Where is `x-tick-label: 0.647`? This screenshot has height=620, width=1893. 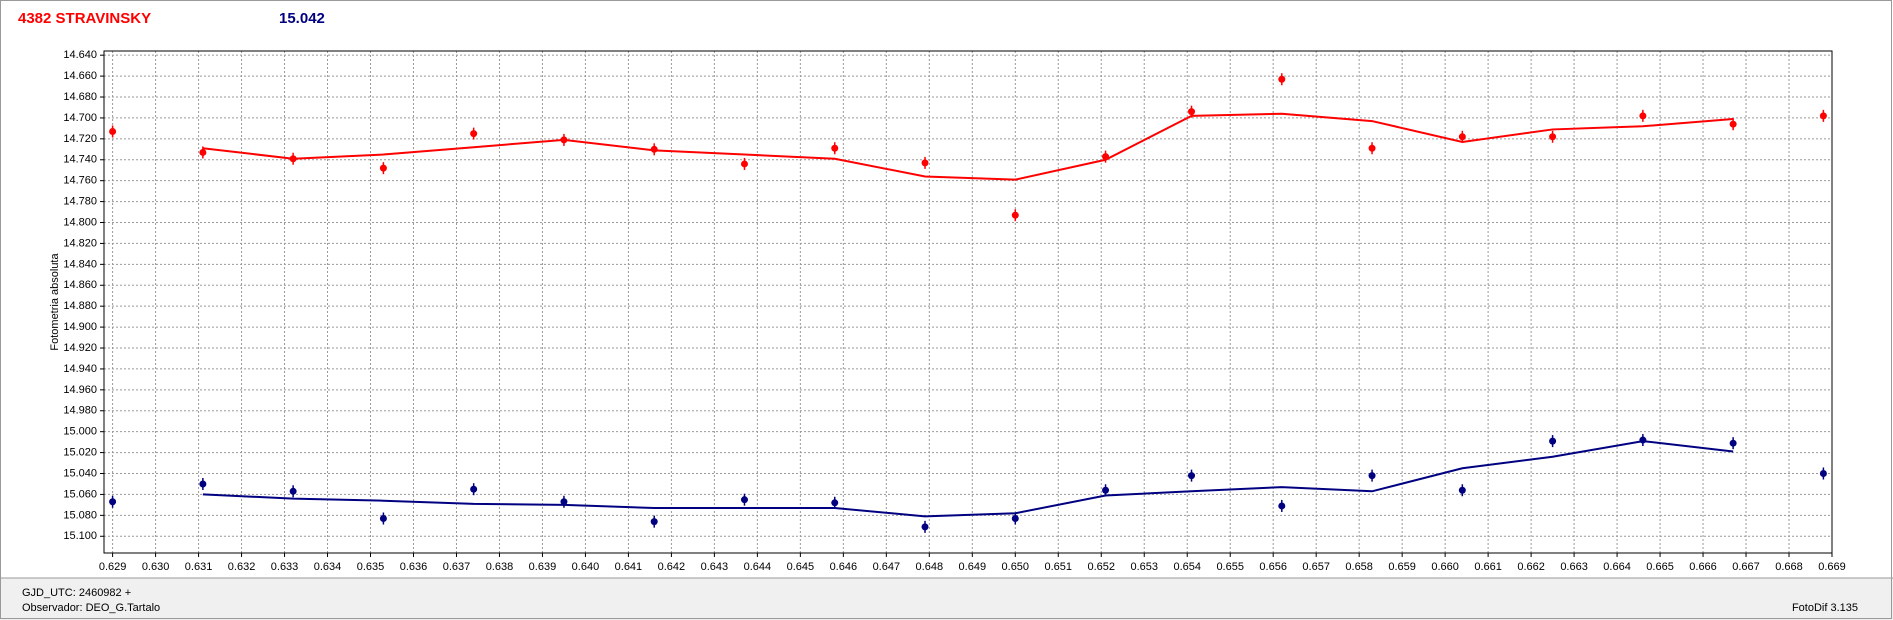 x-tick-label: 0.647 is located at coordinates (887, 567).